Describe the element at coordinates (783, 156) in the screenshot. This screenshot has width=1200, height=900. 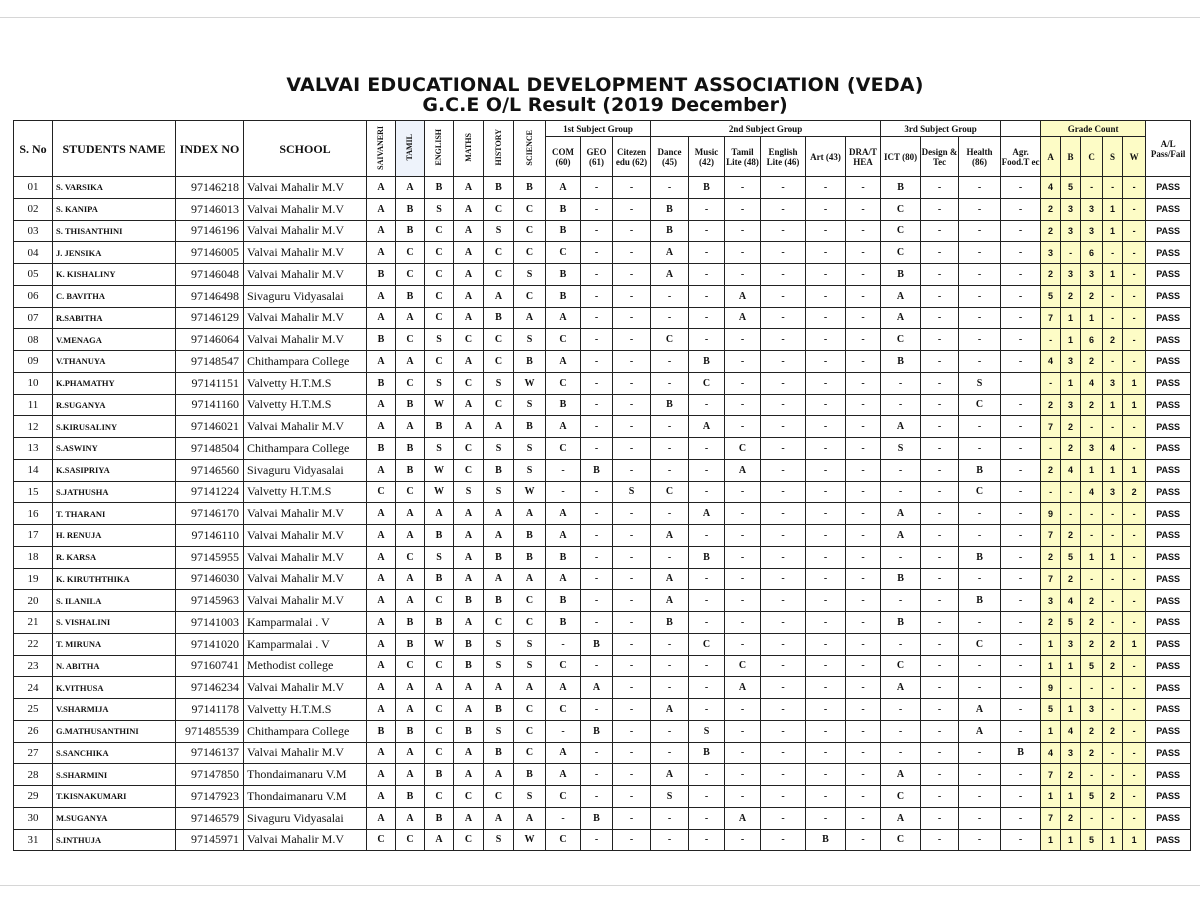
I see `header-g2-subject: English Lite (46)` at that location.